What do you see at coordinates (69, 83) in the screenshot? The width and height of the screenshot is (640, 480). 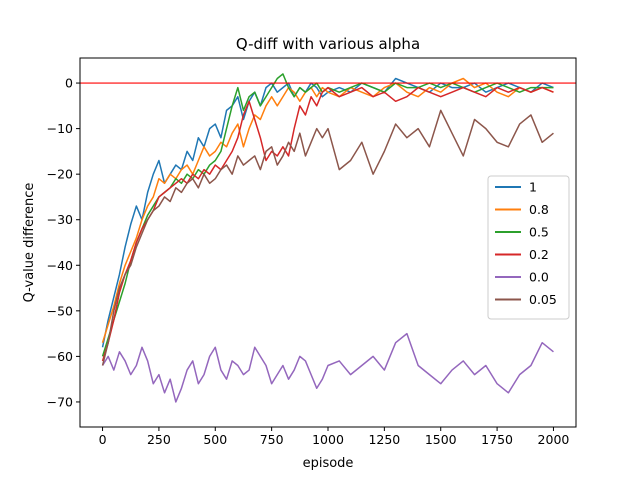 I see `y-tick-label: 0` at bounding box center [69, 83].